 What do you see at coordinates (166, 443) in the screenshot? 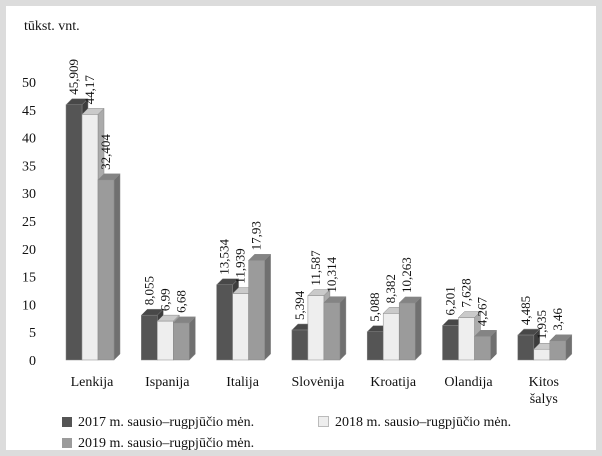
I see `legend-label-2019: 2019 m. sausio–rugpjūčio mėn.` at bounding box center [166, 443].